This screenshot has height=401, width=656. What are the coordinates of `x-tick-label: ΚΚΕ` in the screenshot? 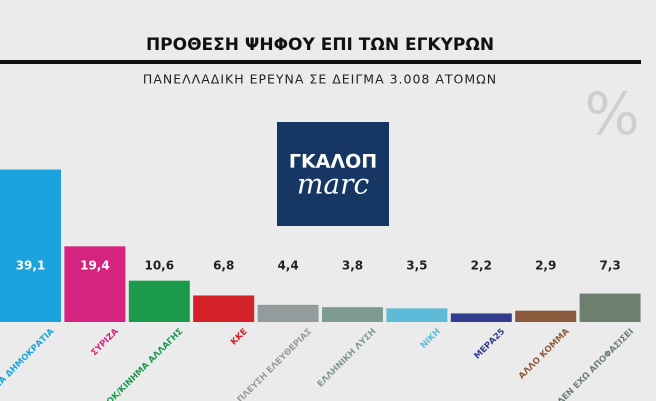 It's located at (239, 337).